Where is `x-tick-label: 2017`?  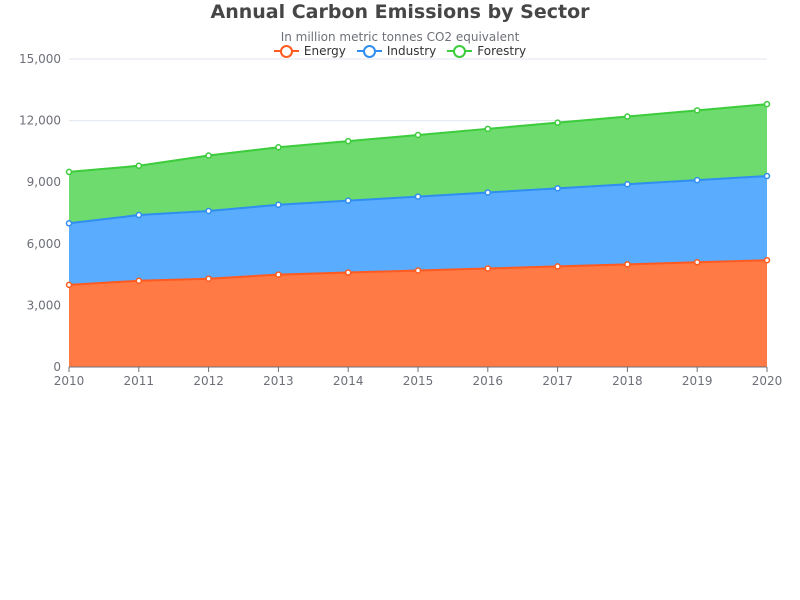 x-tick-label: 2017 is located at coordinates (557, 381).